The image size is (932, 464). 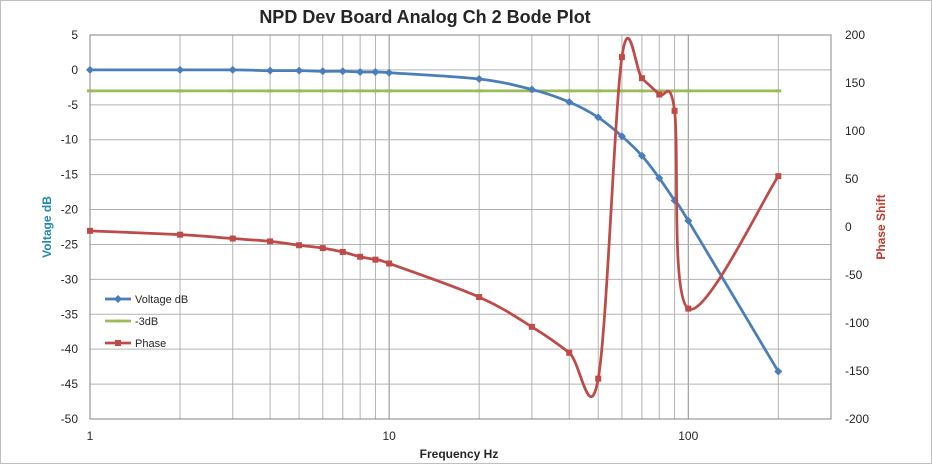 What do you see at coordinates (848, 227) in the screenshot?
I see `y2-tick-label: 0` at bounding box center [848, 227].